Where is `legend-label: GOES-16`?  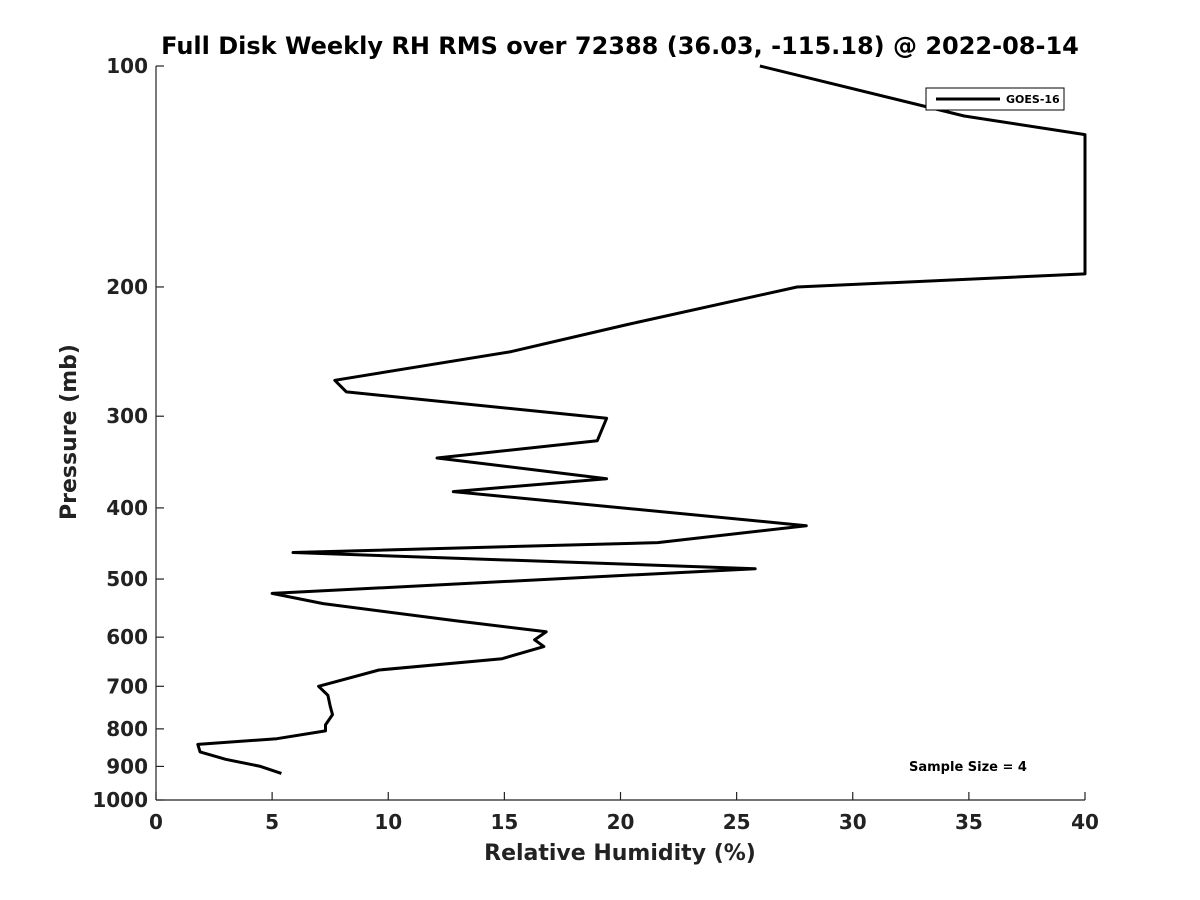
legend-label: GOES-16 is located at coordinates (1033, 99).